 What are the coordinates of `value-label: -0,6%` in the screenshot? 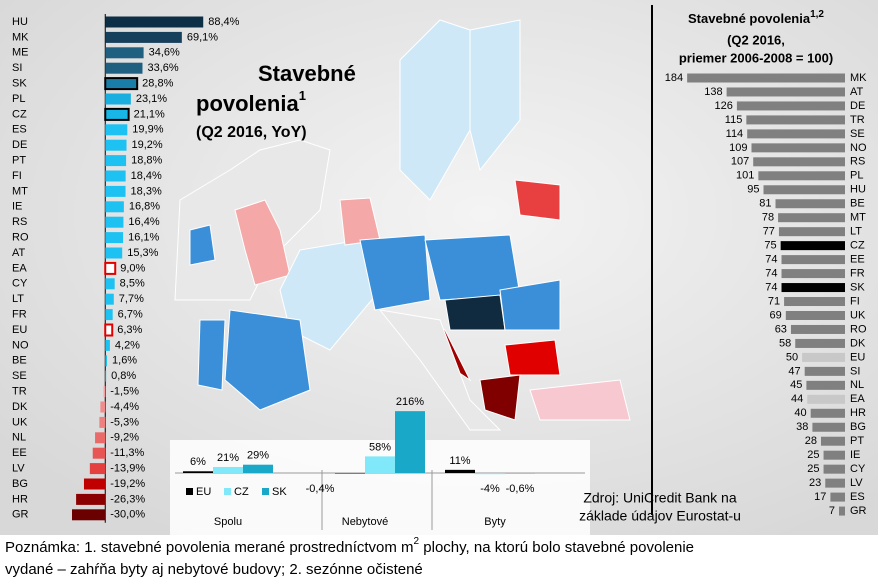 It's located at (520, 489).